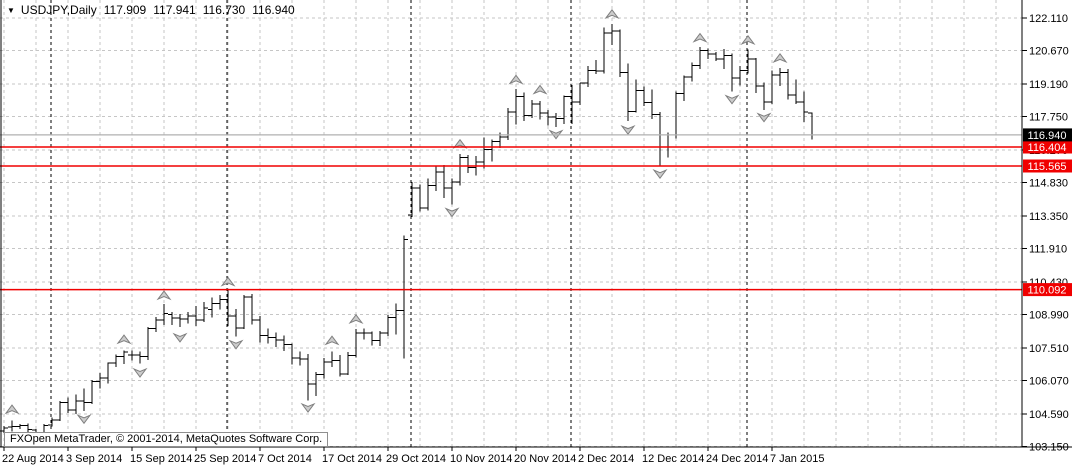 This screenshot has height=468, width=1072. What do you see at coordinates (161, 459) in the screenshot?
I see `x-axis-label: 15 Sep 2014` at bounding box center [161, 459].